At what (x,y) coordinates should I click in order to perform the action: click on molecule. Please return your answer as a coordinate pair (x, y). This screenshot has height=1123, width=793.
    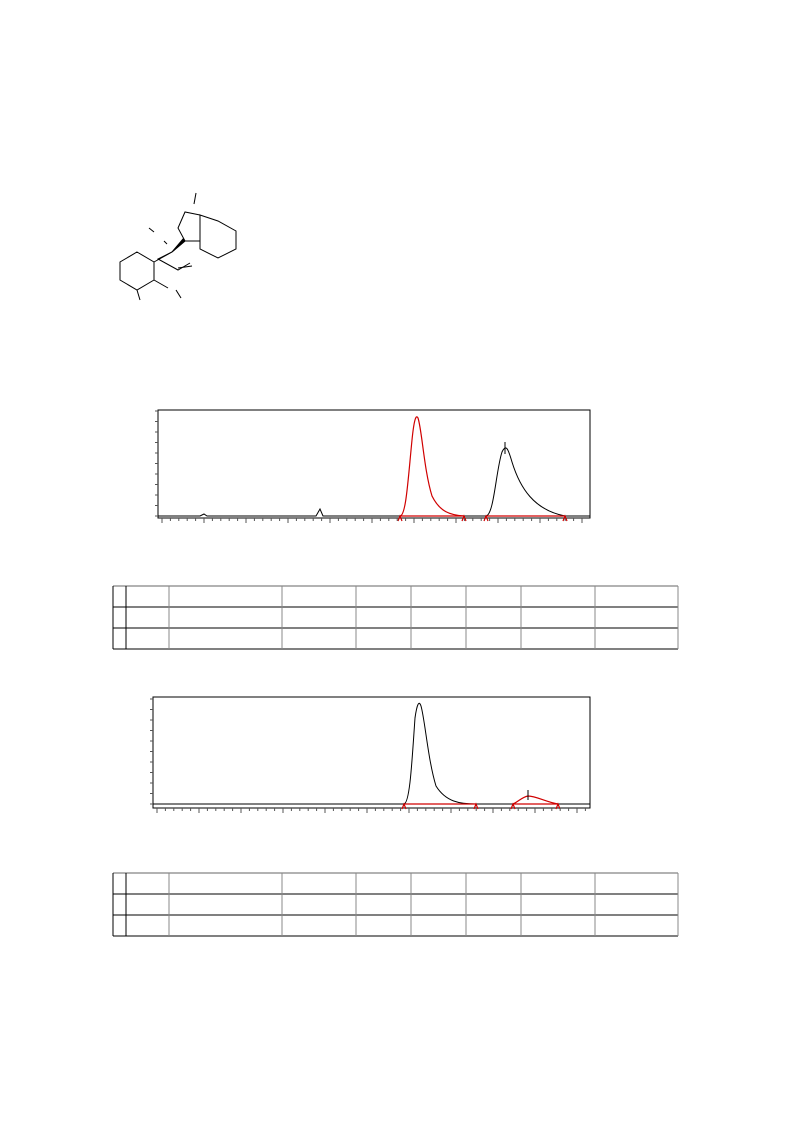
    Looking at the image, I should click on (178, 246).